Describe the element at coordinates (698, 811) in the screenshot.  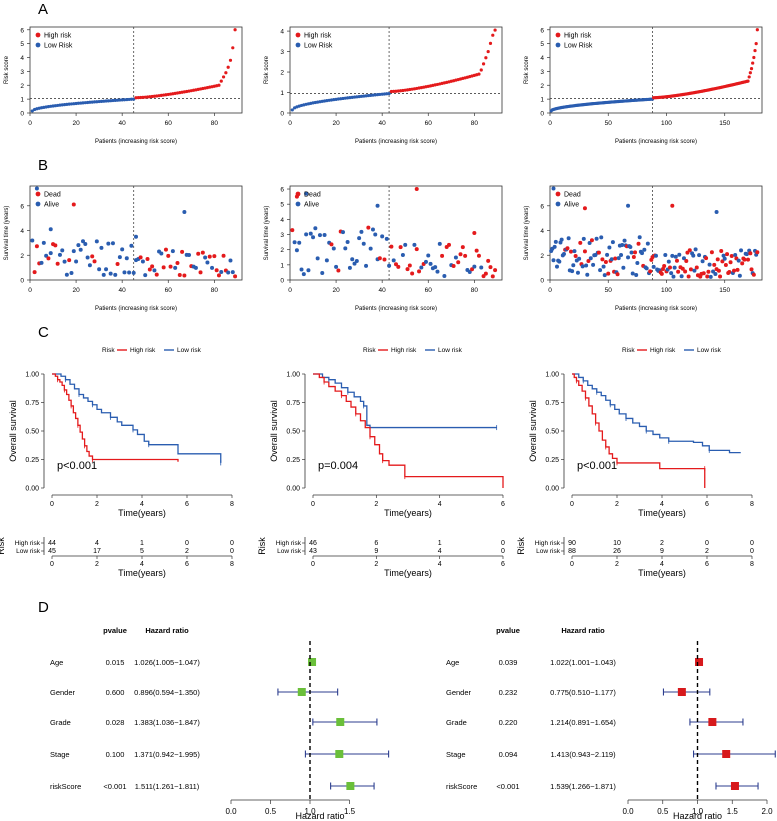
I see `x-tick-label: 1.0` at that location.